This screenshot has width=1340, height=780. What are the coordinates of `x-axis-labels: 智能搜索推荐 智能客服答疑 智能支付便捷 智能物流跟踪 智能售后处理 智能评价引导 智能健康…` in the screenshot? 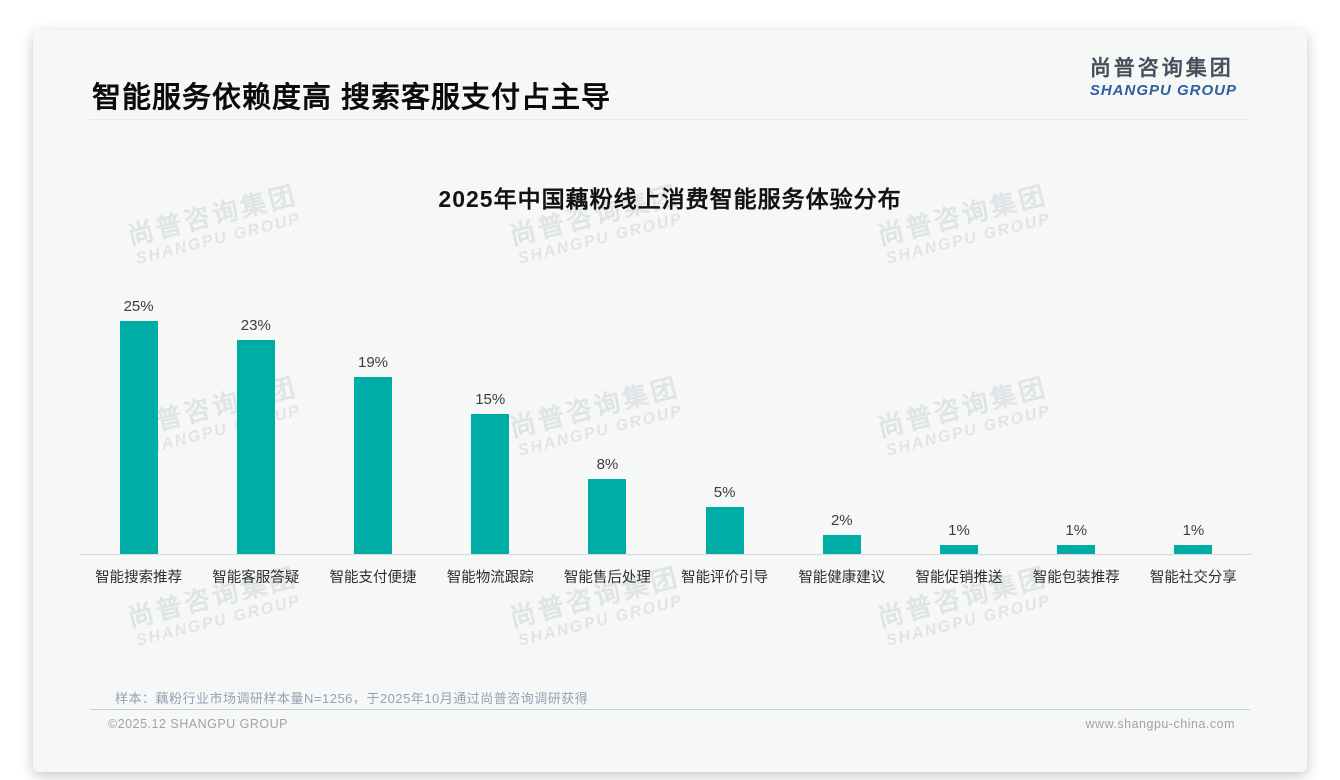 It's located at (666, 578).